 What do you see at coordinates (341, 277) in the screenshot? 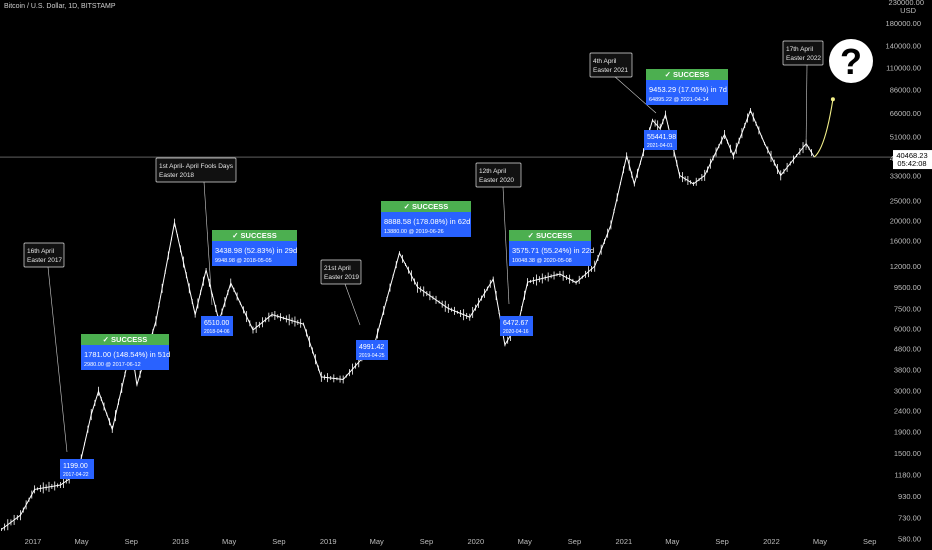
I see `easter-callout-line2: Easter 2019` at bounding box center [341, 277].